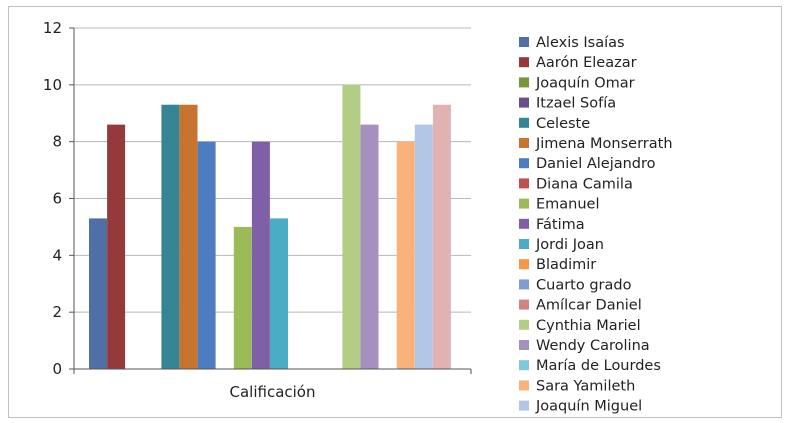 This screenshot has height=423, width=786. I want to click on legend-item: Joaquín Omar, so click(577, 83).